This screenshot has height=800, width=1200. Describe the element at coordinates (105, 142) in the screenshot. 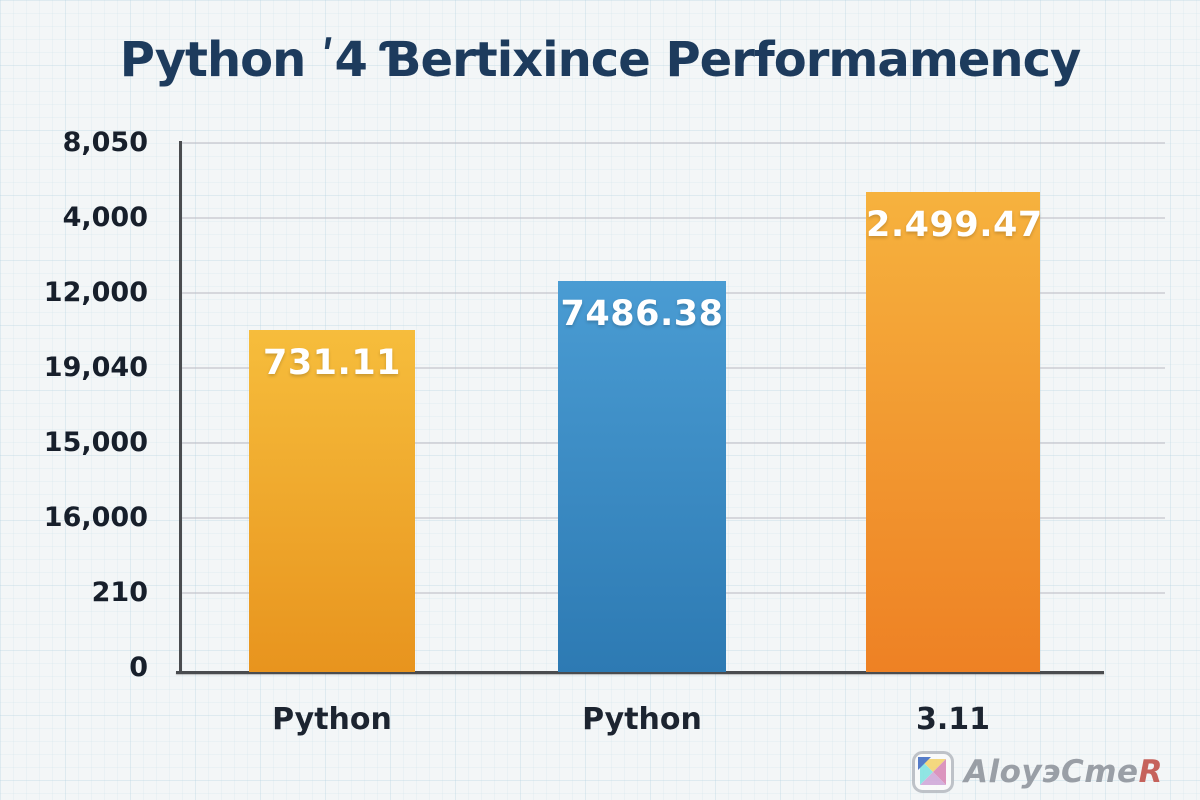

I see `y-tick-label: 8,050` at that location.